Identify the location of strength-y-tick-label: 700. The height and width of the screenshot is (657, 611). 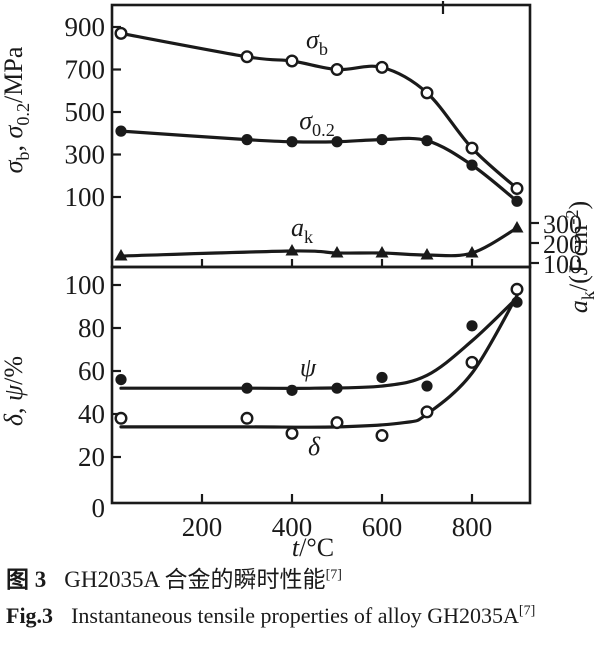
(85, 70).